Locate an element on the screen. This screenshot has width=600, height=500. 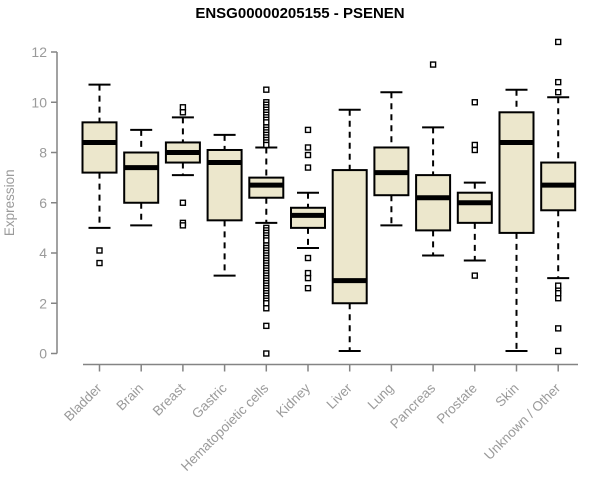
iqr-box-pancreas is located at coordinates (433, 203).